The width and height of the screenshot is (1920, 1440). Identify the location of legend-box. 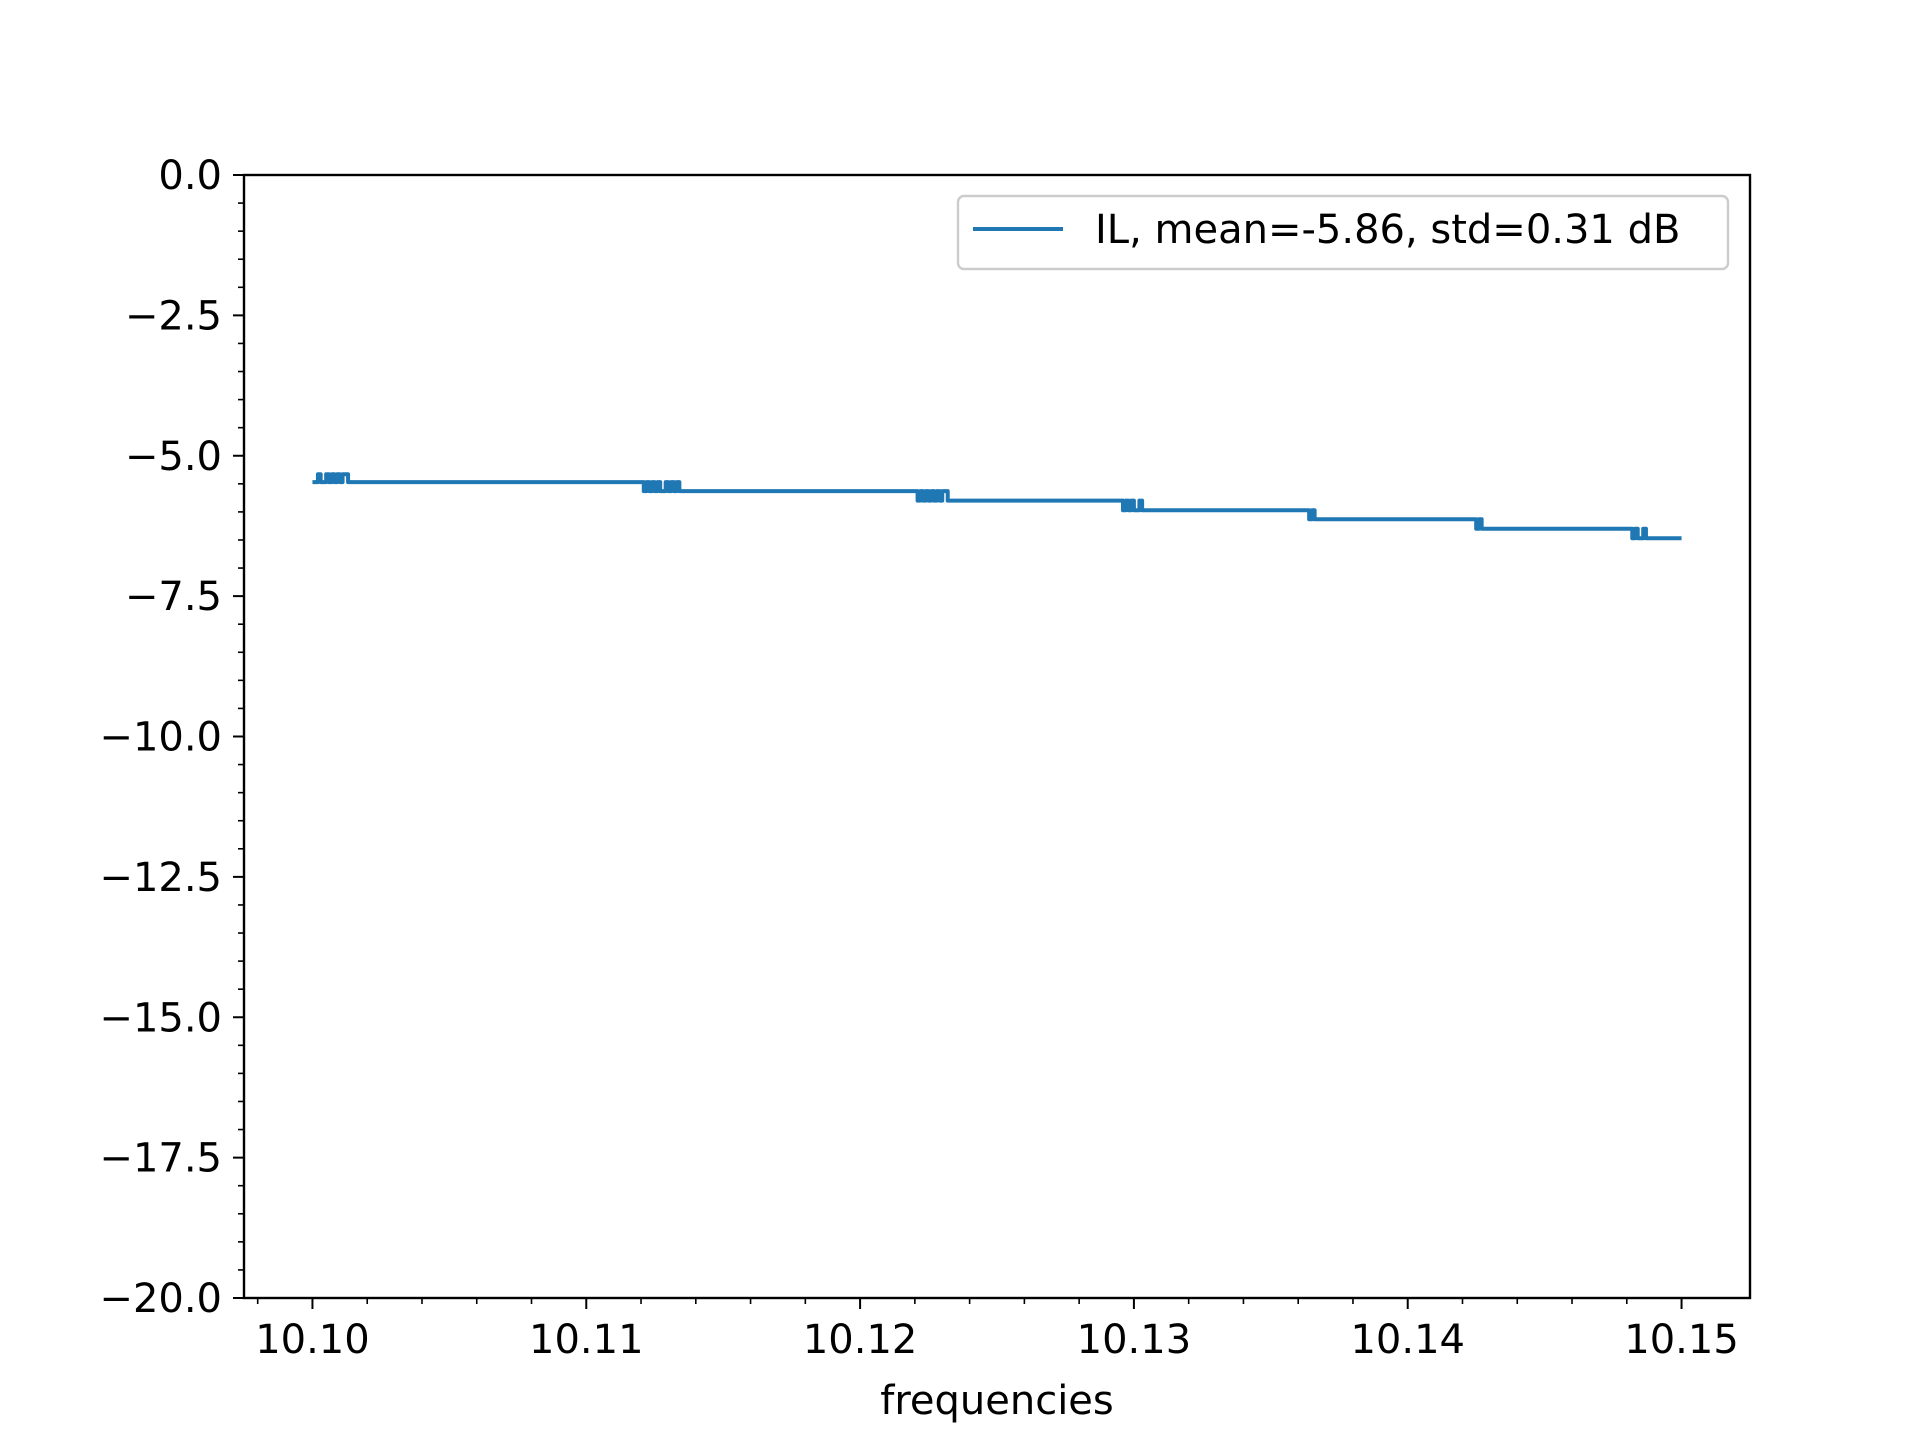
(1343, 232).